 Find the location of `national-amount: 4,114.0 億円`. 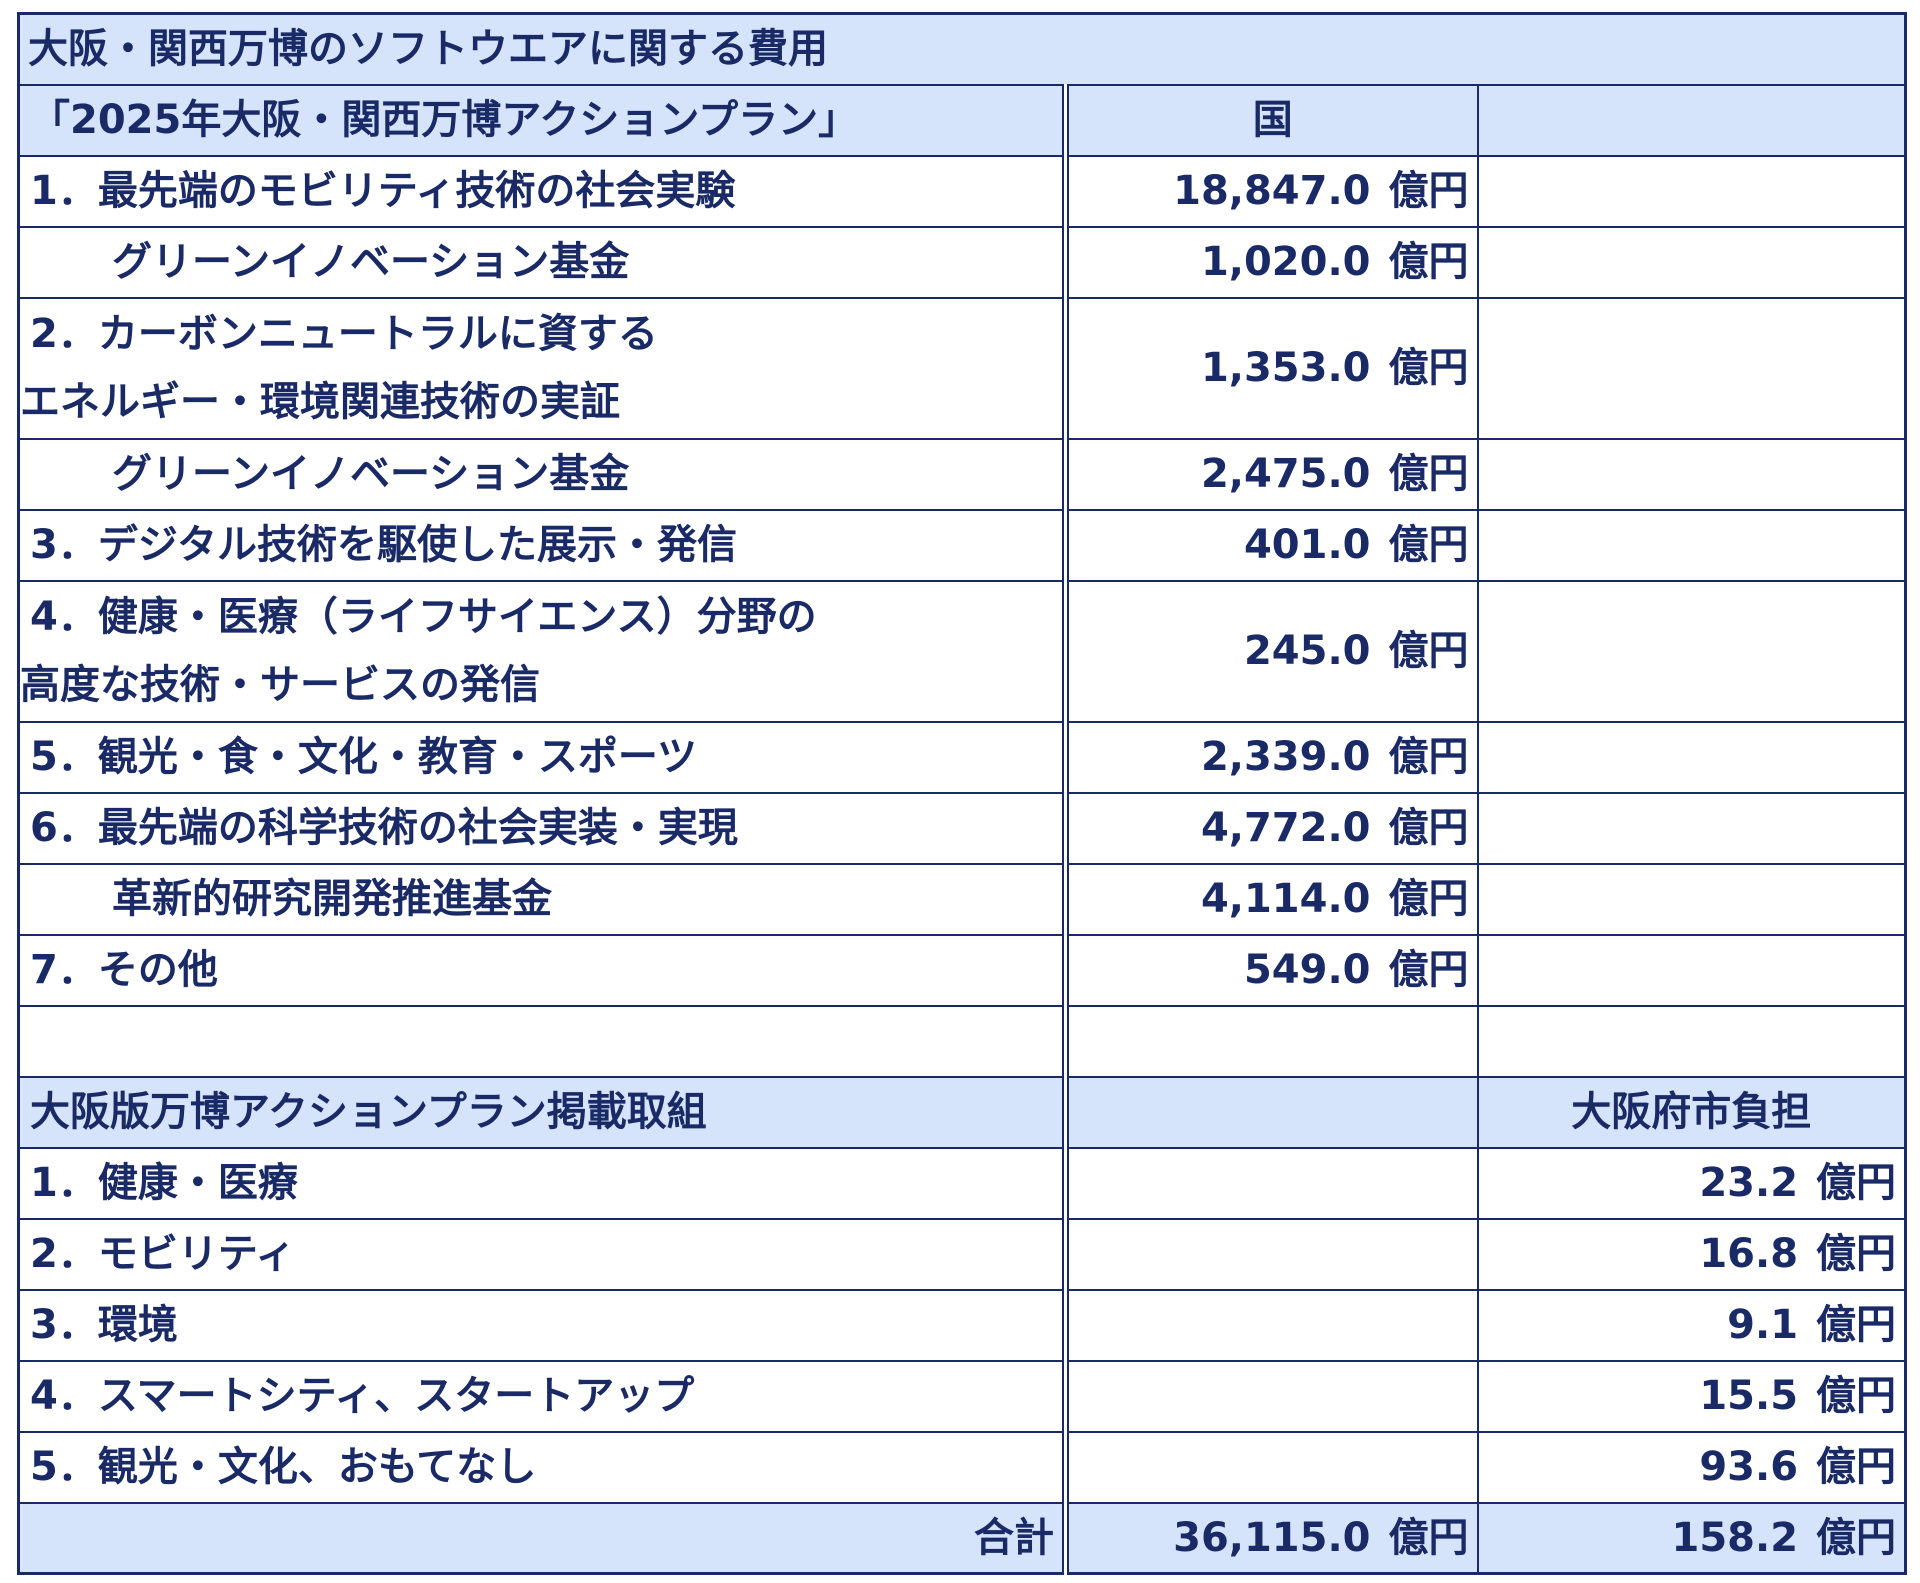

national-amount: 4,114.0 億円 is located at coordinates (1271, 899).